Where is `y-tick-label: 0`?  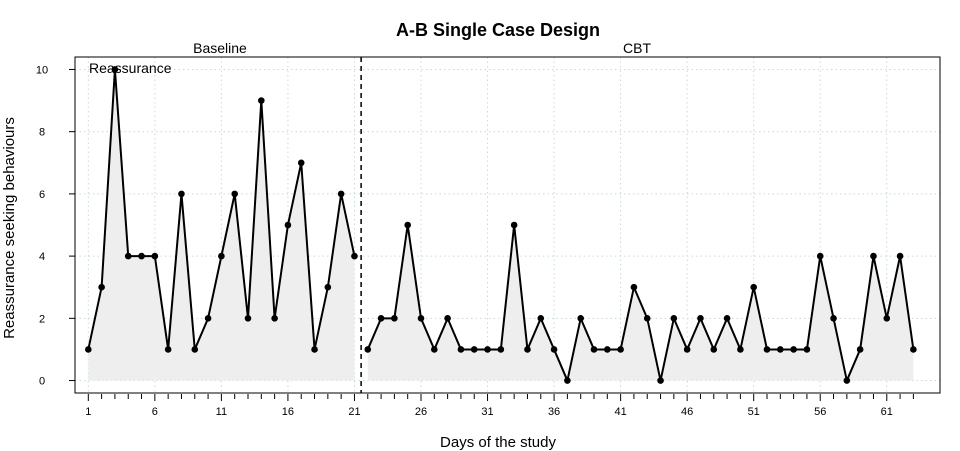 y-tick-label: 0 is located at coordinates (42, 382).